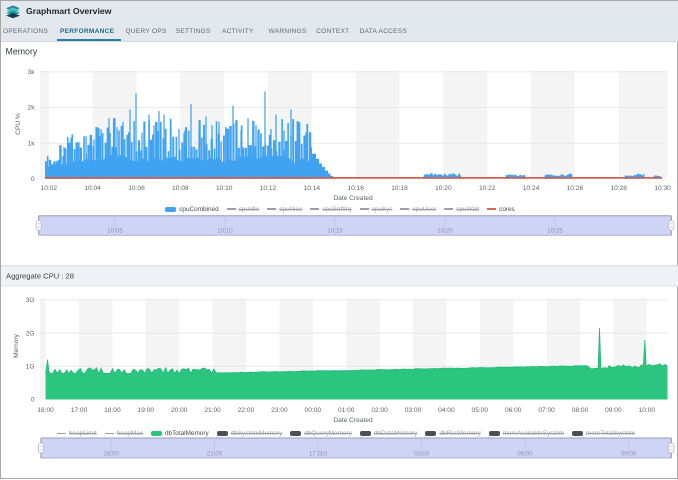 This screenshot has height=480, width=678. What do you see at coordinates (45, 410) in the screenshot?
I see `svg-text: 16:00` at bounding box center [45, 410].